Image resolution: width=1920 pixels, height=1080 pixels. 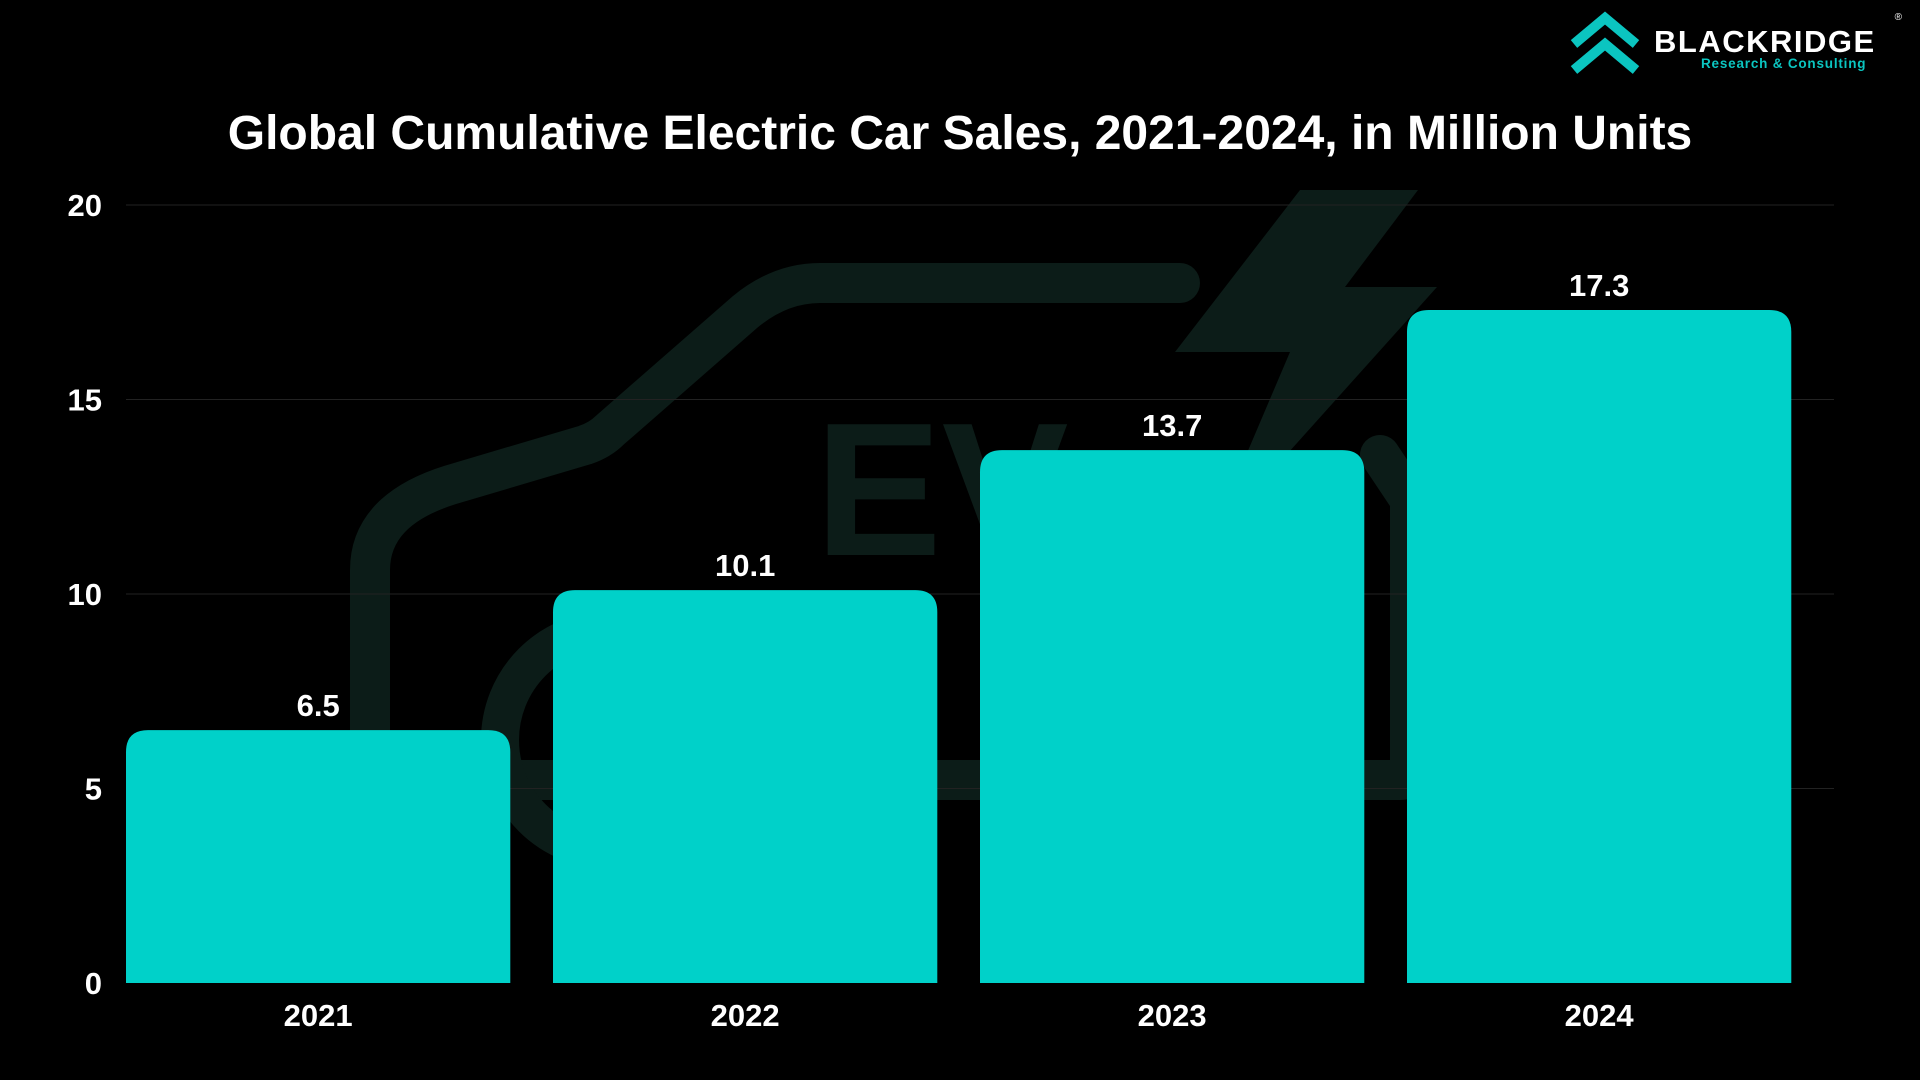 What do you see at coordinates (745, 786) in the screenshot?
I see `bar-2022` at bounding box center [745, 786].